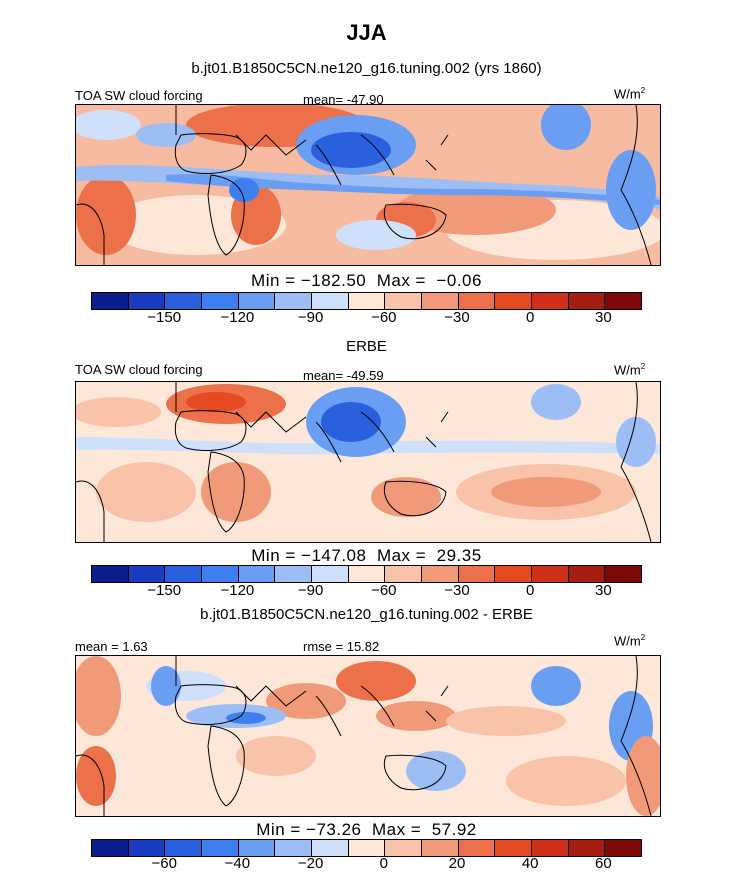 The height and width of the screenshot is (877, 733). Describe the element at coordinates (271, 422) in the screenshot. I see `coast-red-sea` at that location.